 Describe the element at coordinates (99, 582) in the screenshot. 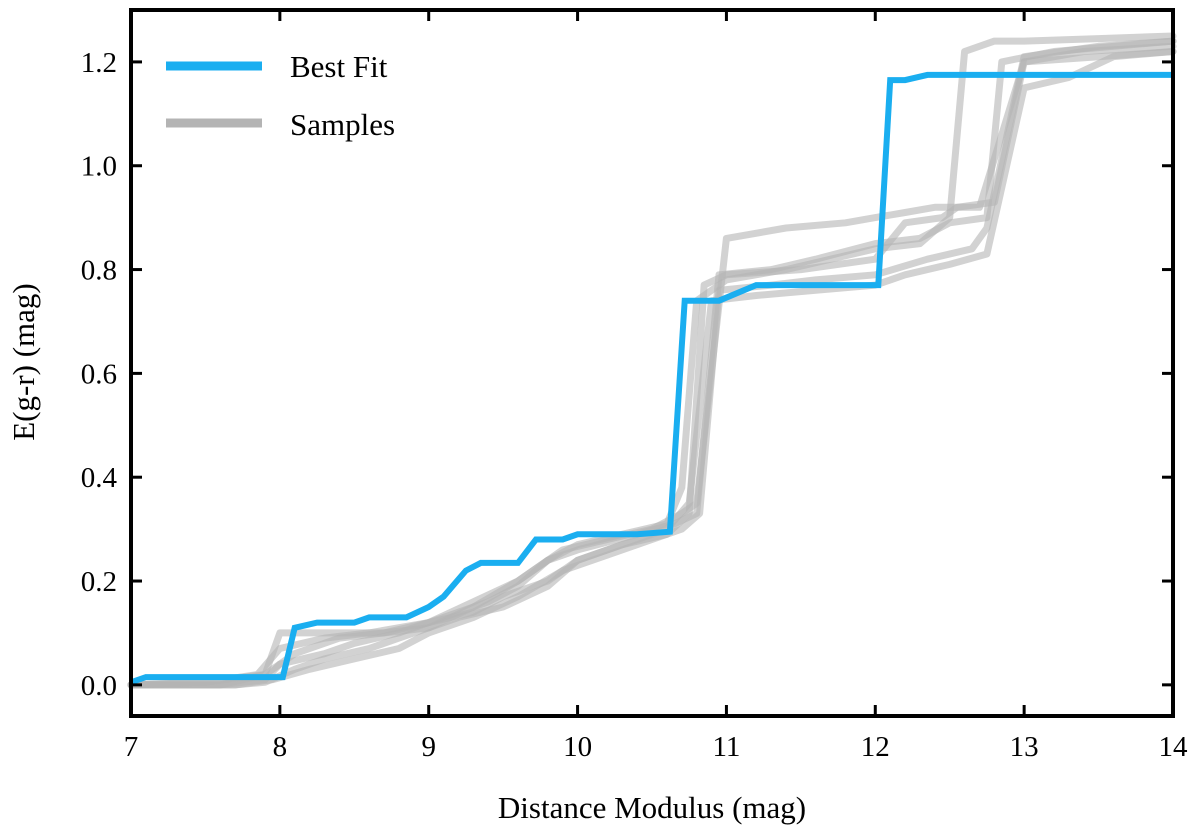

I see `y-tick-label-0.2: 0.2` at that location.